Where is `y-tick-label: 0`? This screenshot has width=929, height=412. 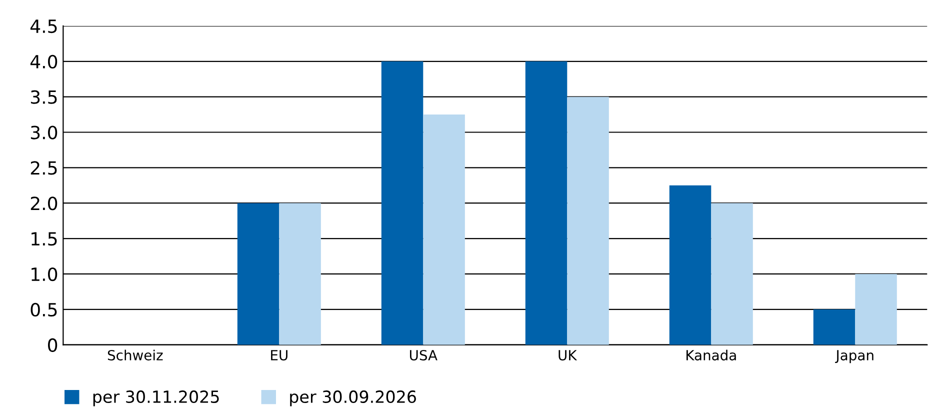 y-tick-label: 0 is located at coordinates (53, 345).